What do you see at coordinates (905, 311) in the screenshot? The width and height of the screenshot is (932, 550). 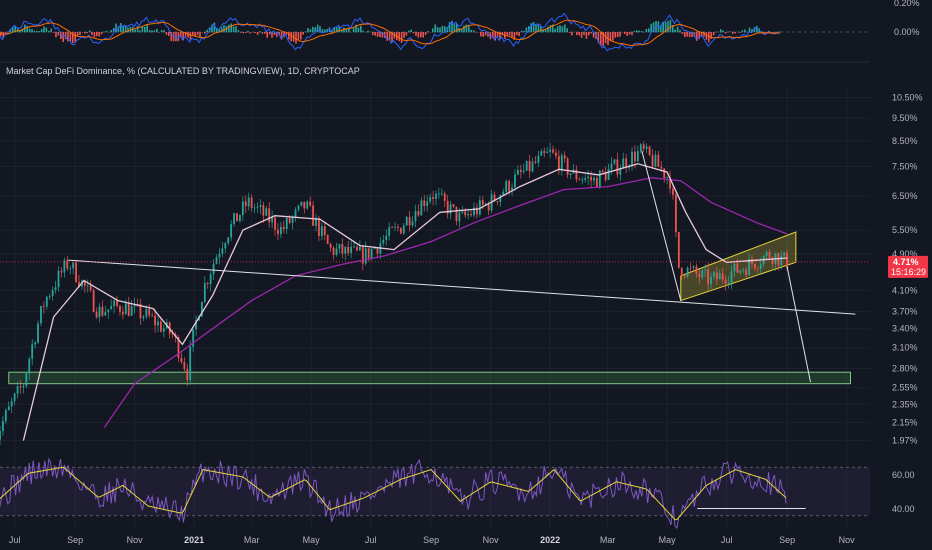 I see `price-tick-label: 3.70%` at bounding box center [905, 311].